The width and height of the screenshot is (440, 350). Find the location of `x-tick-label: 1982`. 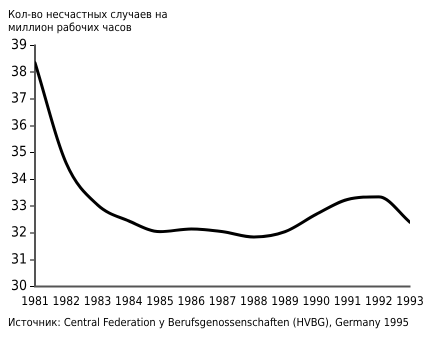

x-tick-label: 1982 is located at coordinates (66, 301).